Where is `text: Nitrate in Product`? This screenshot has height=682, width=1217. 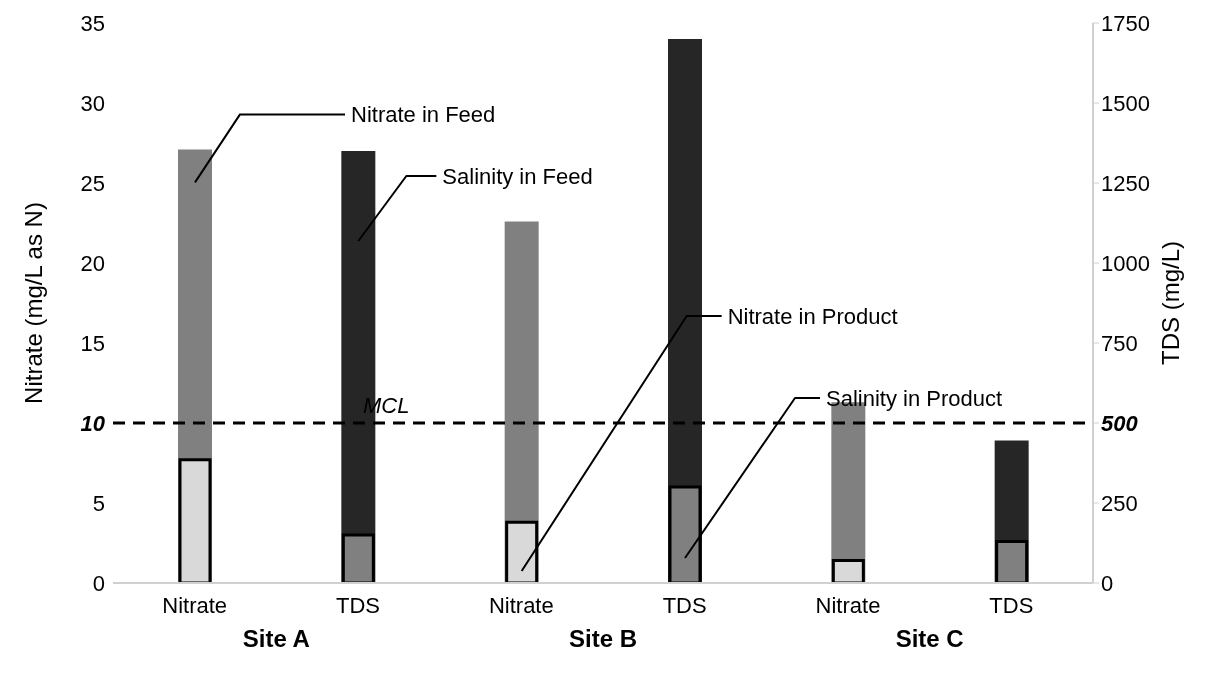
text: Nitrate in Product is located at coordinates (812, 316).